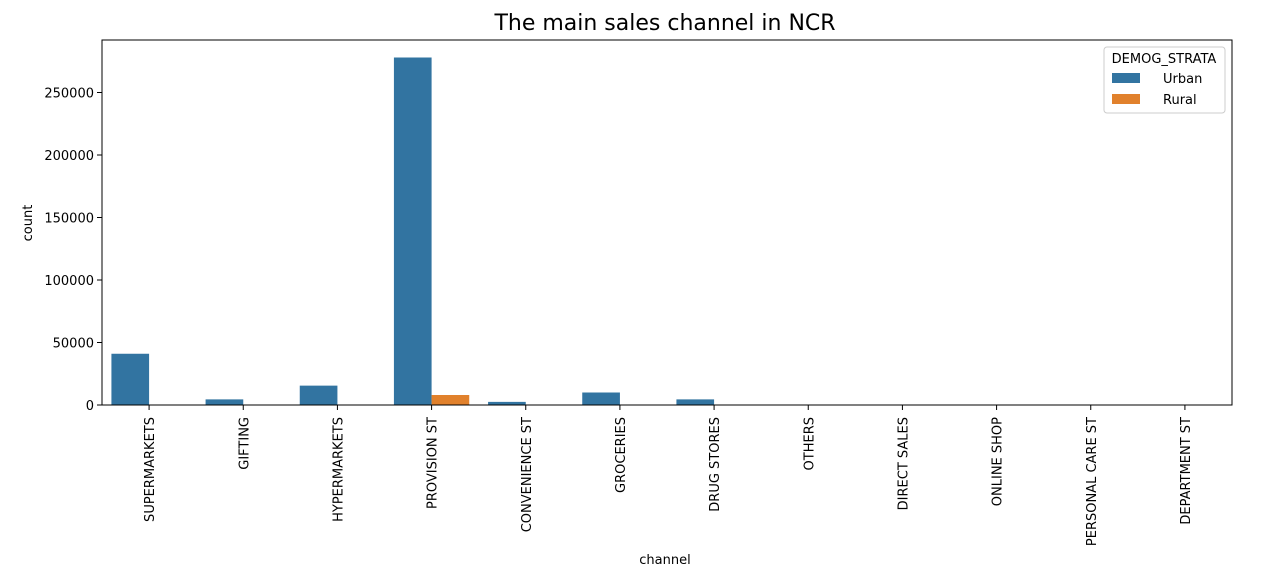 The height and width of the screenshot is (577, 1271). What do you see at coordinates (664, 23) in the screenshot?
I see `chart-title: The main sales channel in NCR` at bounding box center [664, 23].